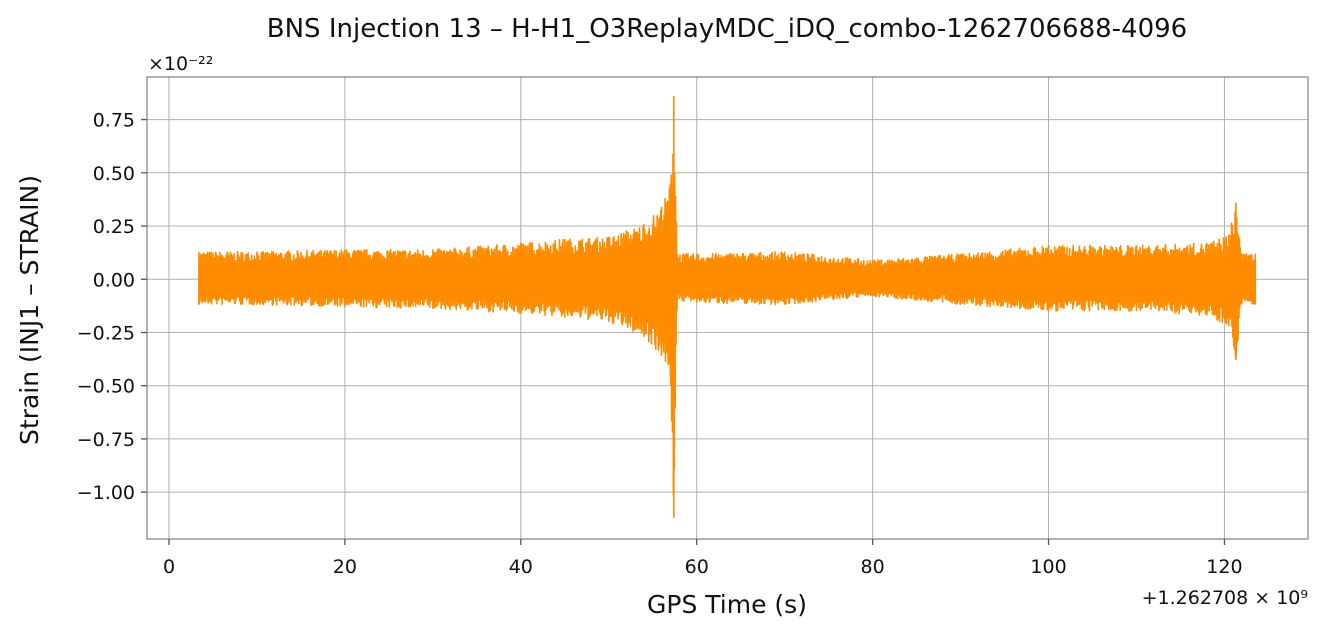 The width and height of the screenshot is (1323, 633). I want to click on y-scale-label: ×10⁻²², so click(180, 64).